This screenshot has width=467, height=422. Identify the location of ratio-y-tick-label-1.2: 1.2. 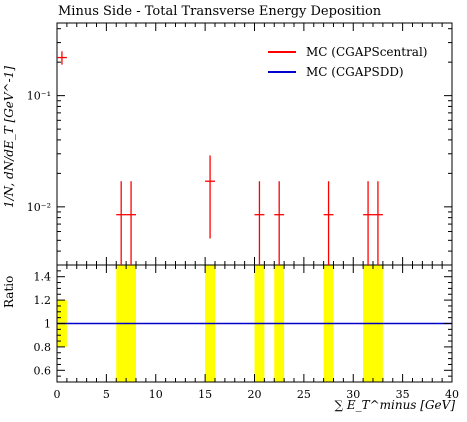
(43, 300).